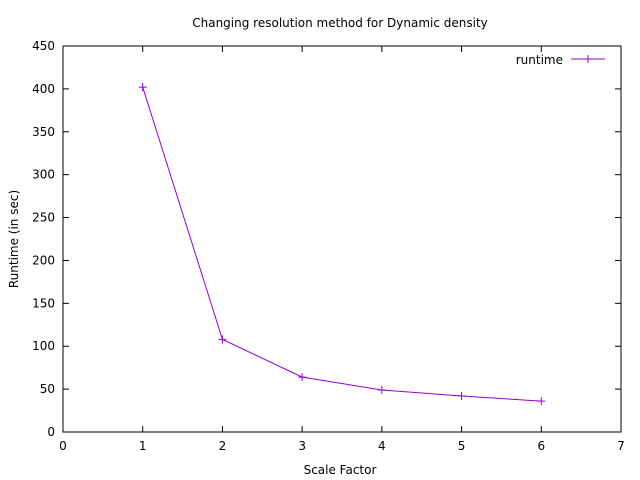  Describe the element at coordinates (14, 239) in the screenshot. I see `y-axis-label: Runtime (in sec)` at that location.